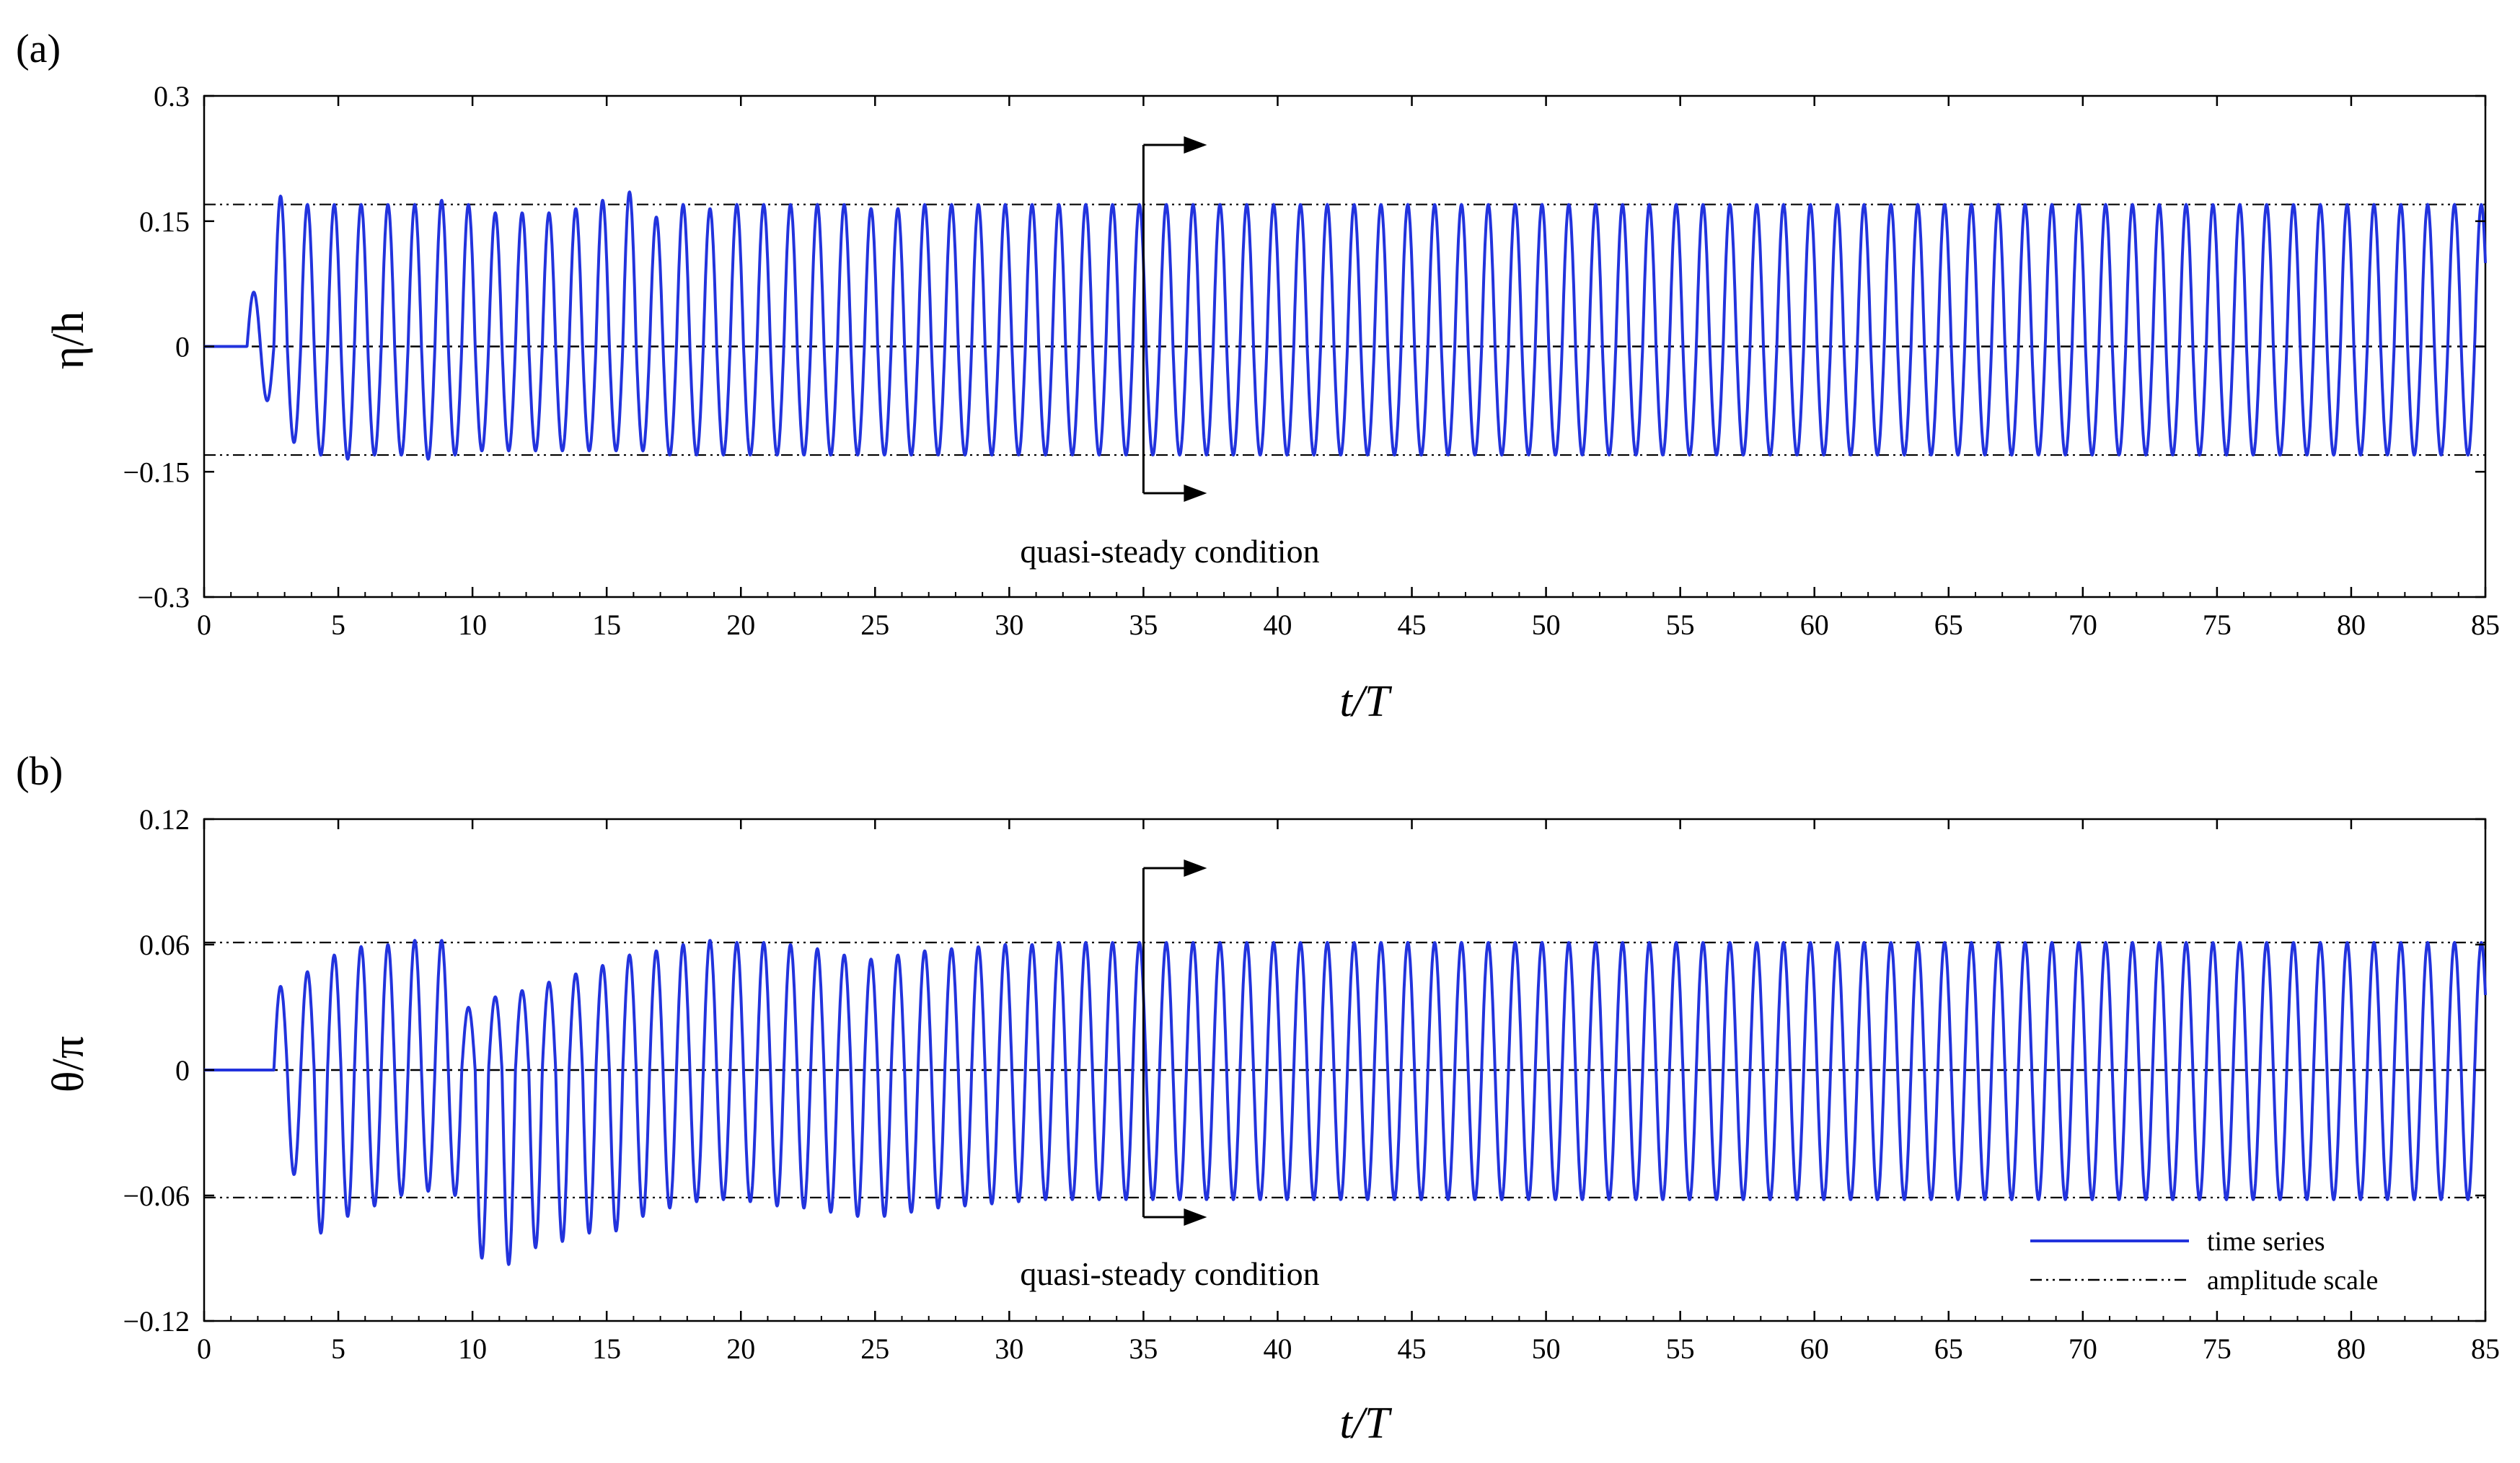 The height and width of the screenshot is (1463, 2520). Describe the element at coordinates (164, 945) in the screenshot. I see `y-tick-label: 0.06` at that location.